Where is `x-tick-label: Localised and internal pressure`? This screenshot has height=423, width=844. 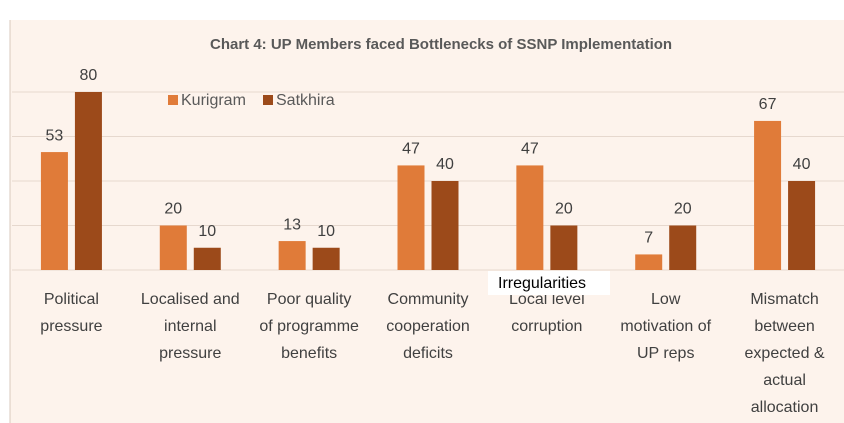
x-tick-label: Localised and internal pressure is located at coordinates (190, 326).